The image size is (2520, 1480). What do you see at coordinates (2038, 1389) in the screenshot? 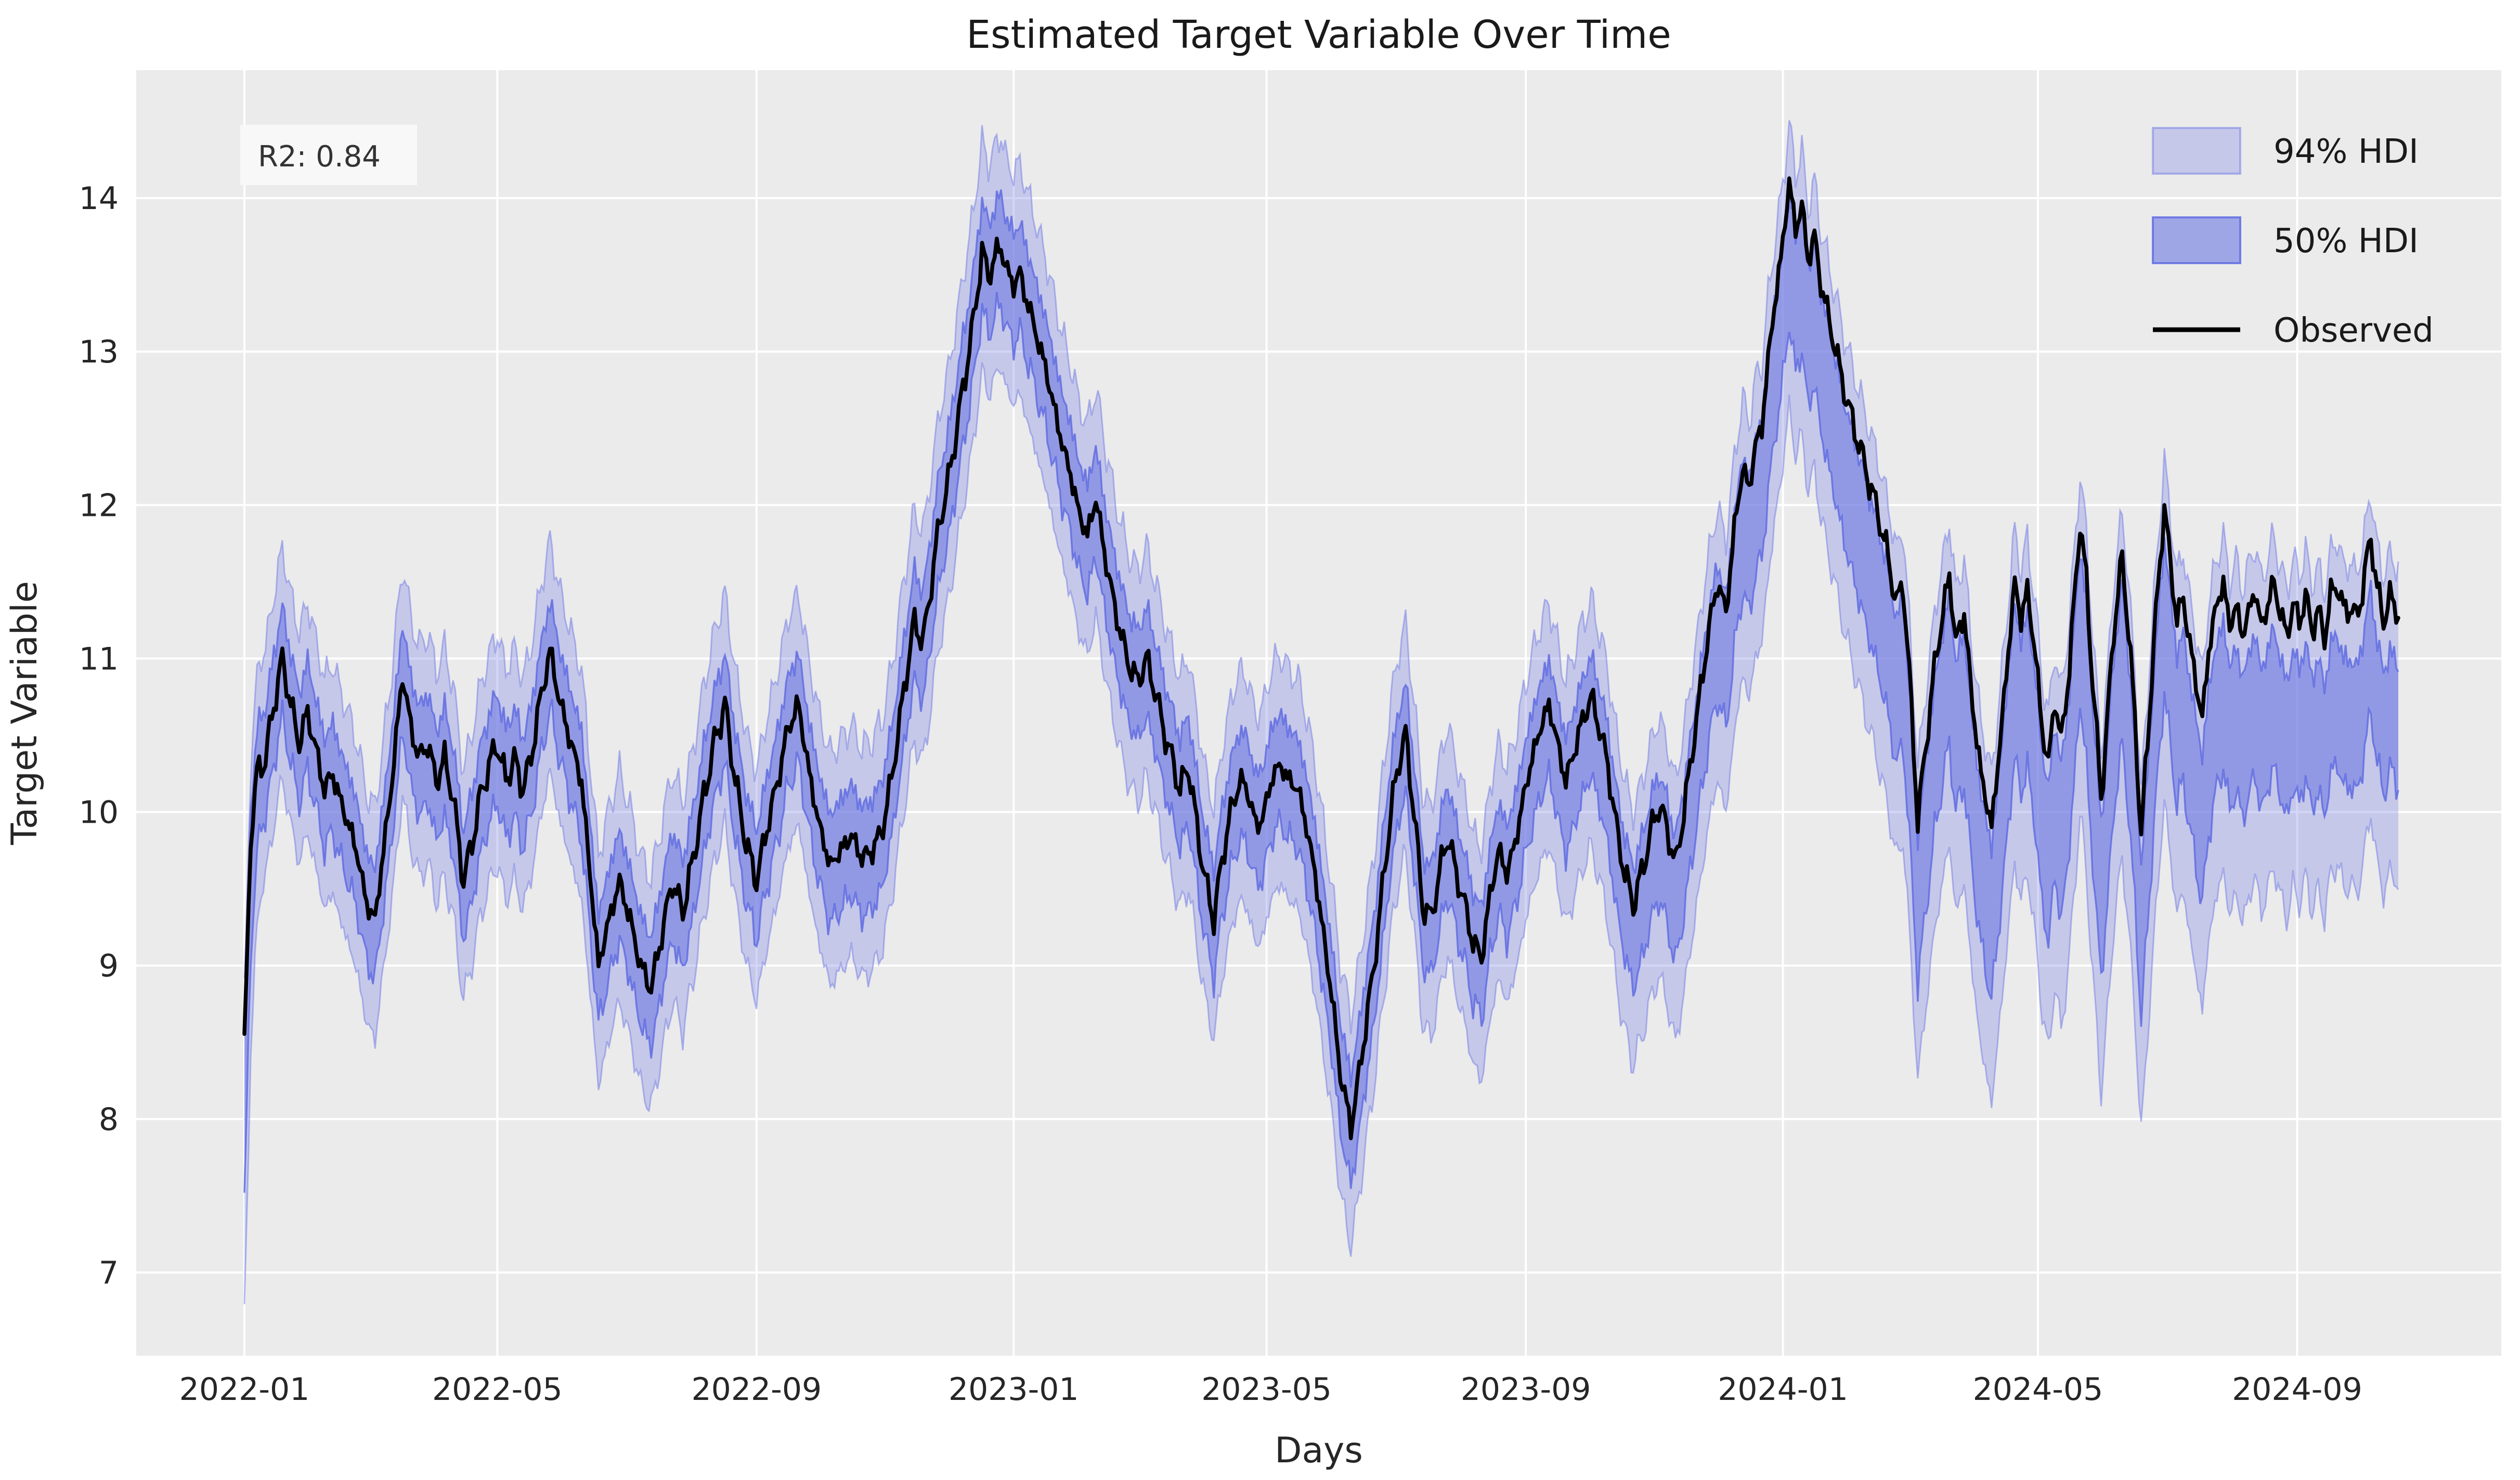
I see `x-tick-label: 2024-05` at bounding box center [2038, 1389].